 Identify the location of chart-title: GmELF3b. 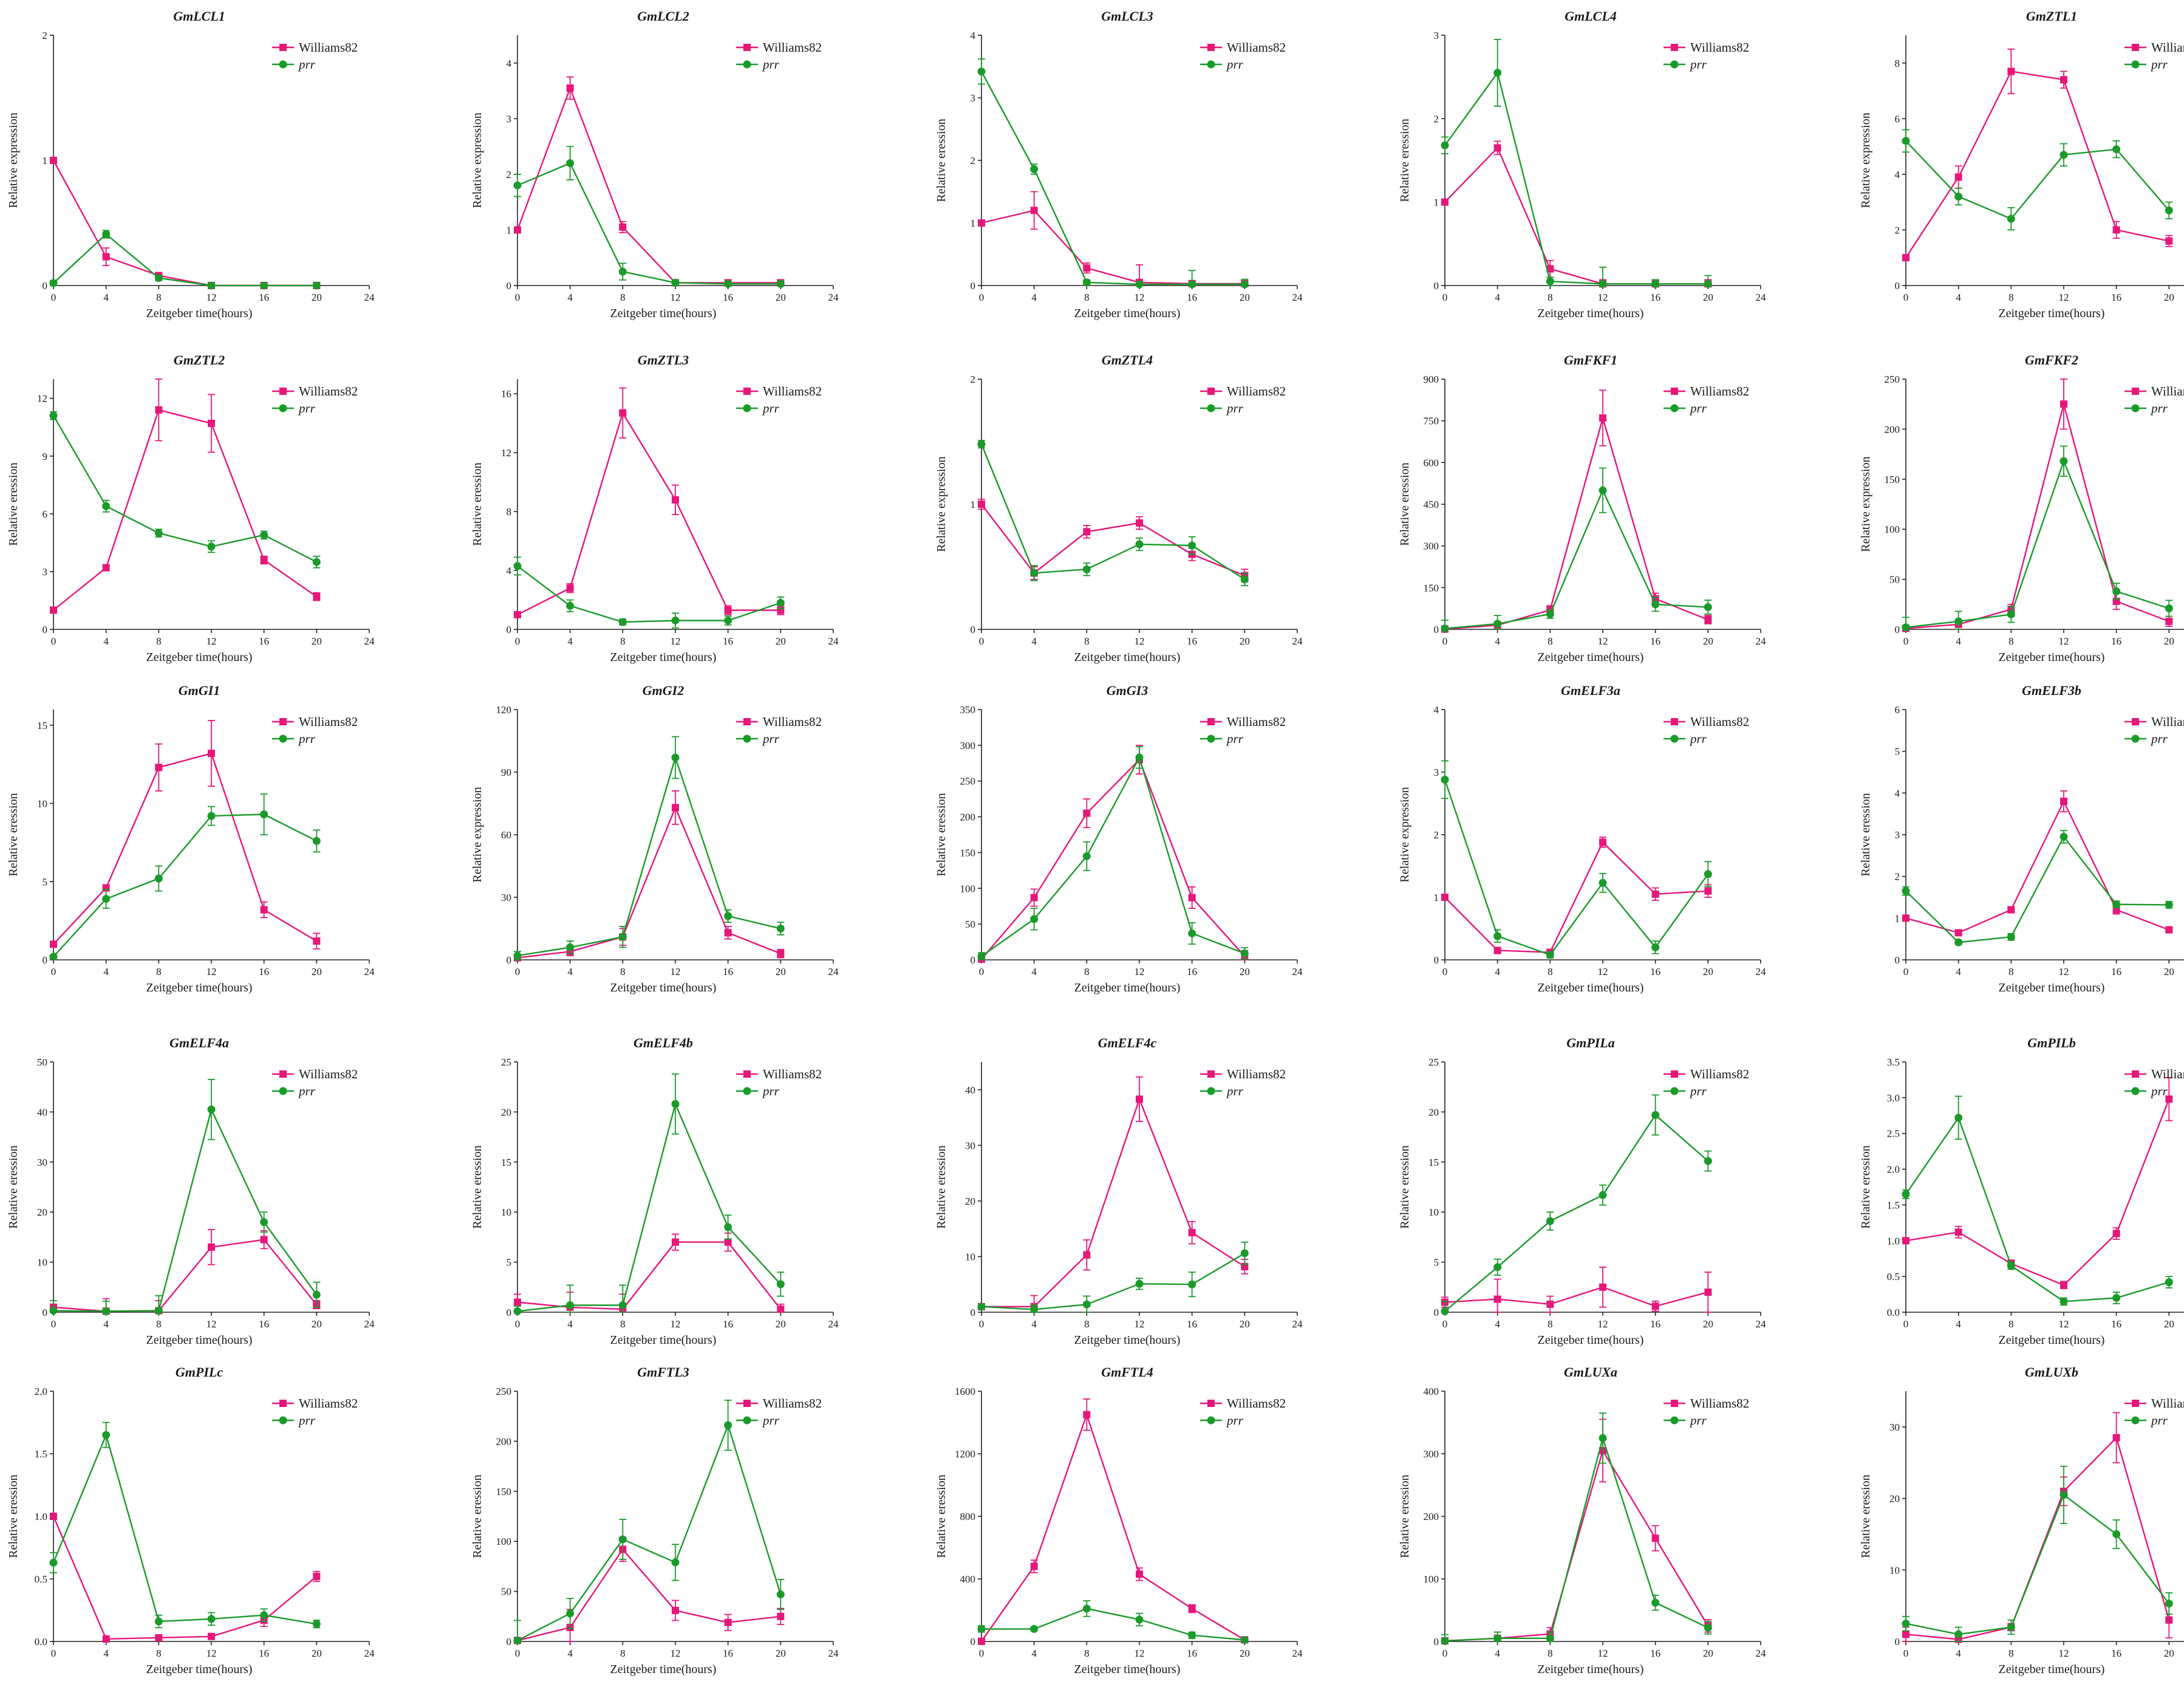
(2051, 690).